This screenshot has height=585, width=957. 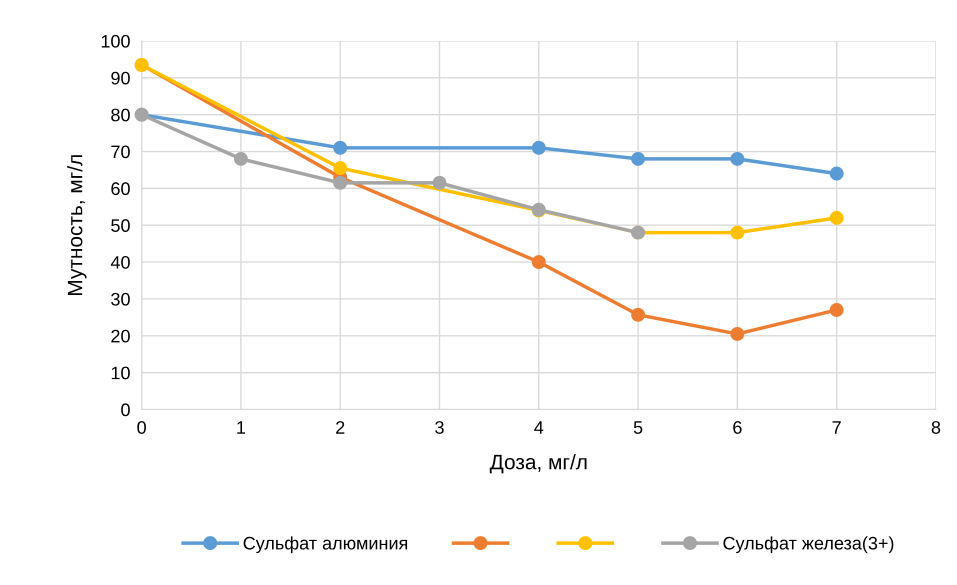 What do you see at coordinates (737, 427) in the screenshot?
I see `x-tick-label: 6` at bounding box center [737, 427].